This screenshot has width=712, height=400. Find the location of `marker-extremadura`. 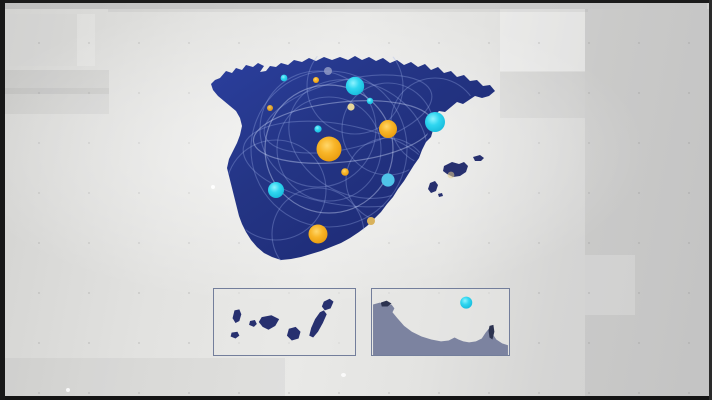

marker-extremadura is located at coordinates (276, 190).